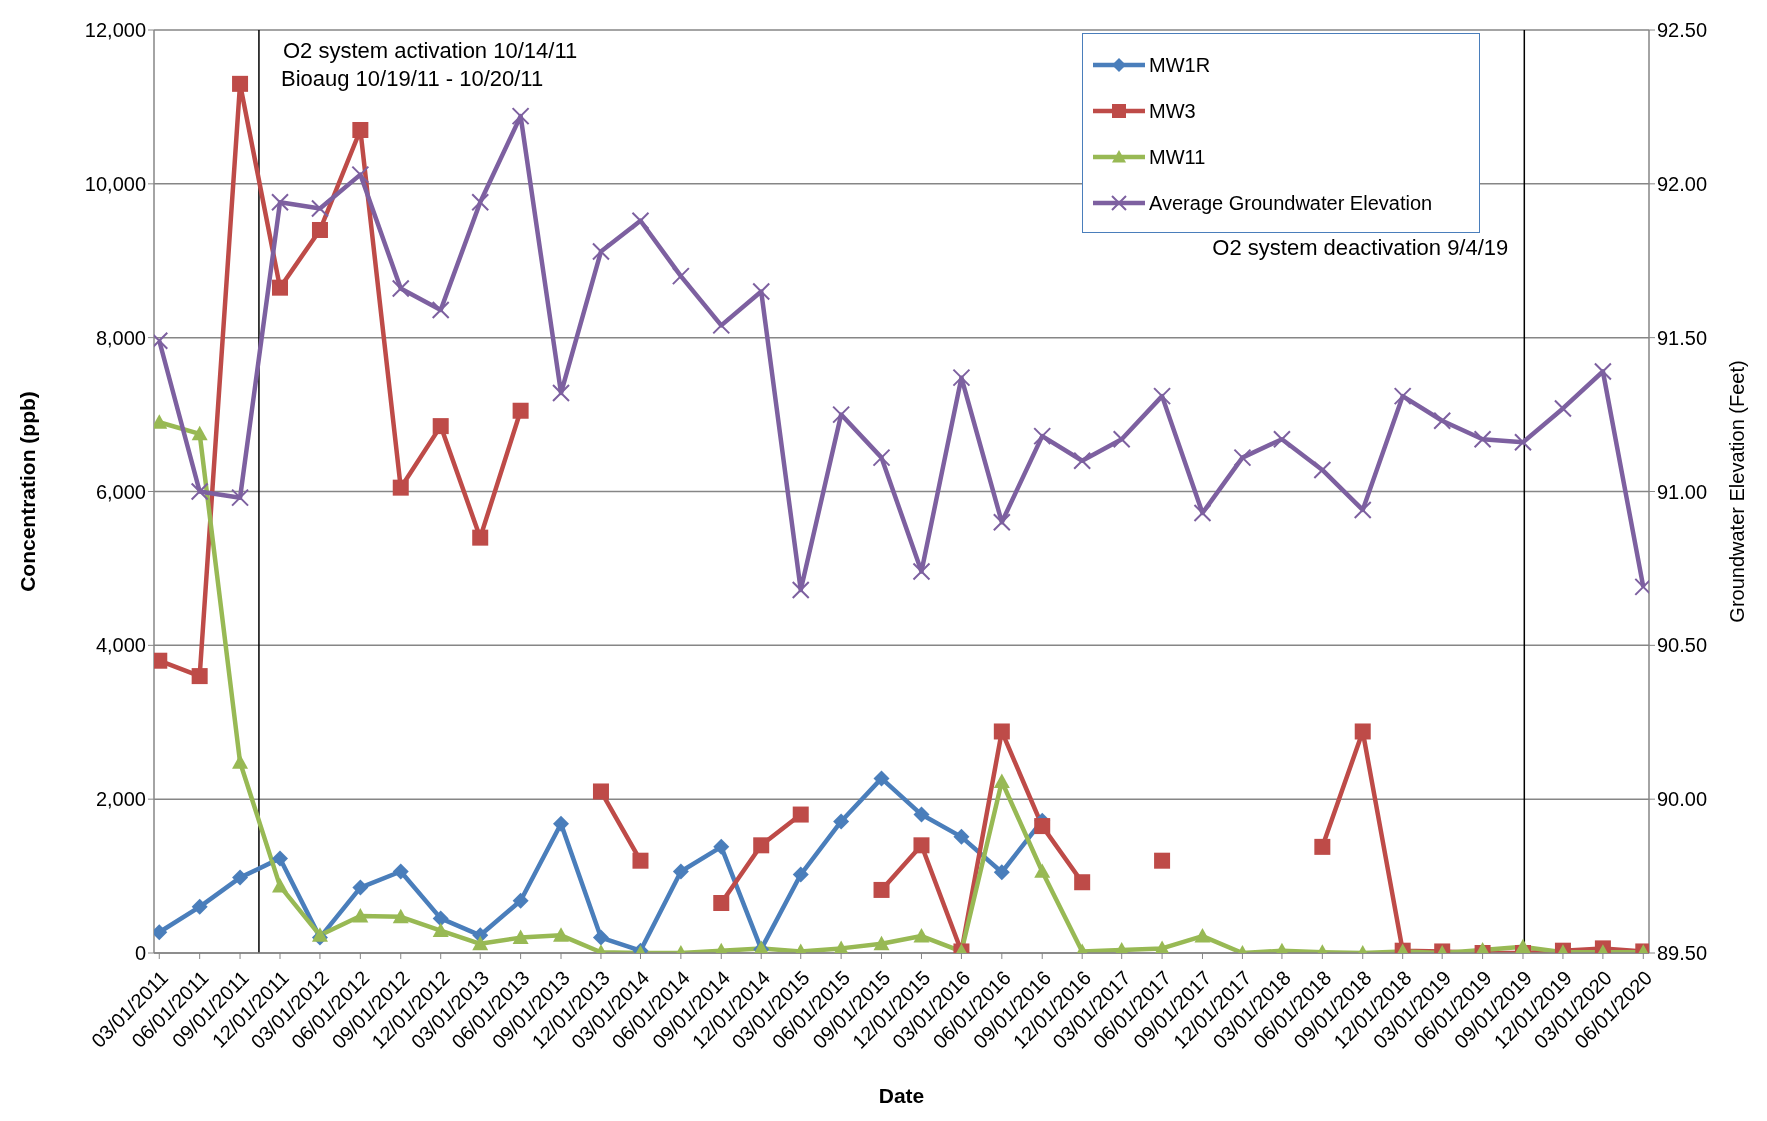  What do you see at coordinates (1172, 111) in the screenshot?
I see `legend-label: MW3` at bounding box center [1172, 111].